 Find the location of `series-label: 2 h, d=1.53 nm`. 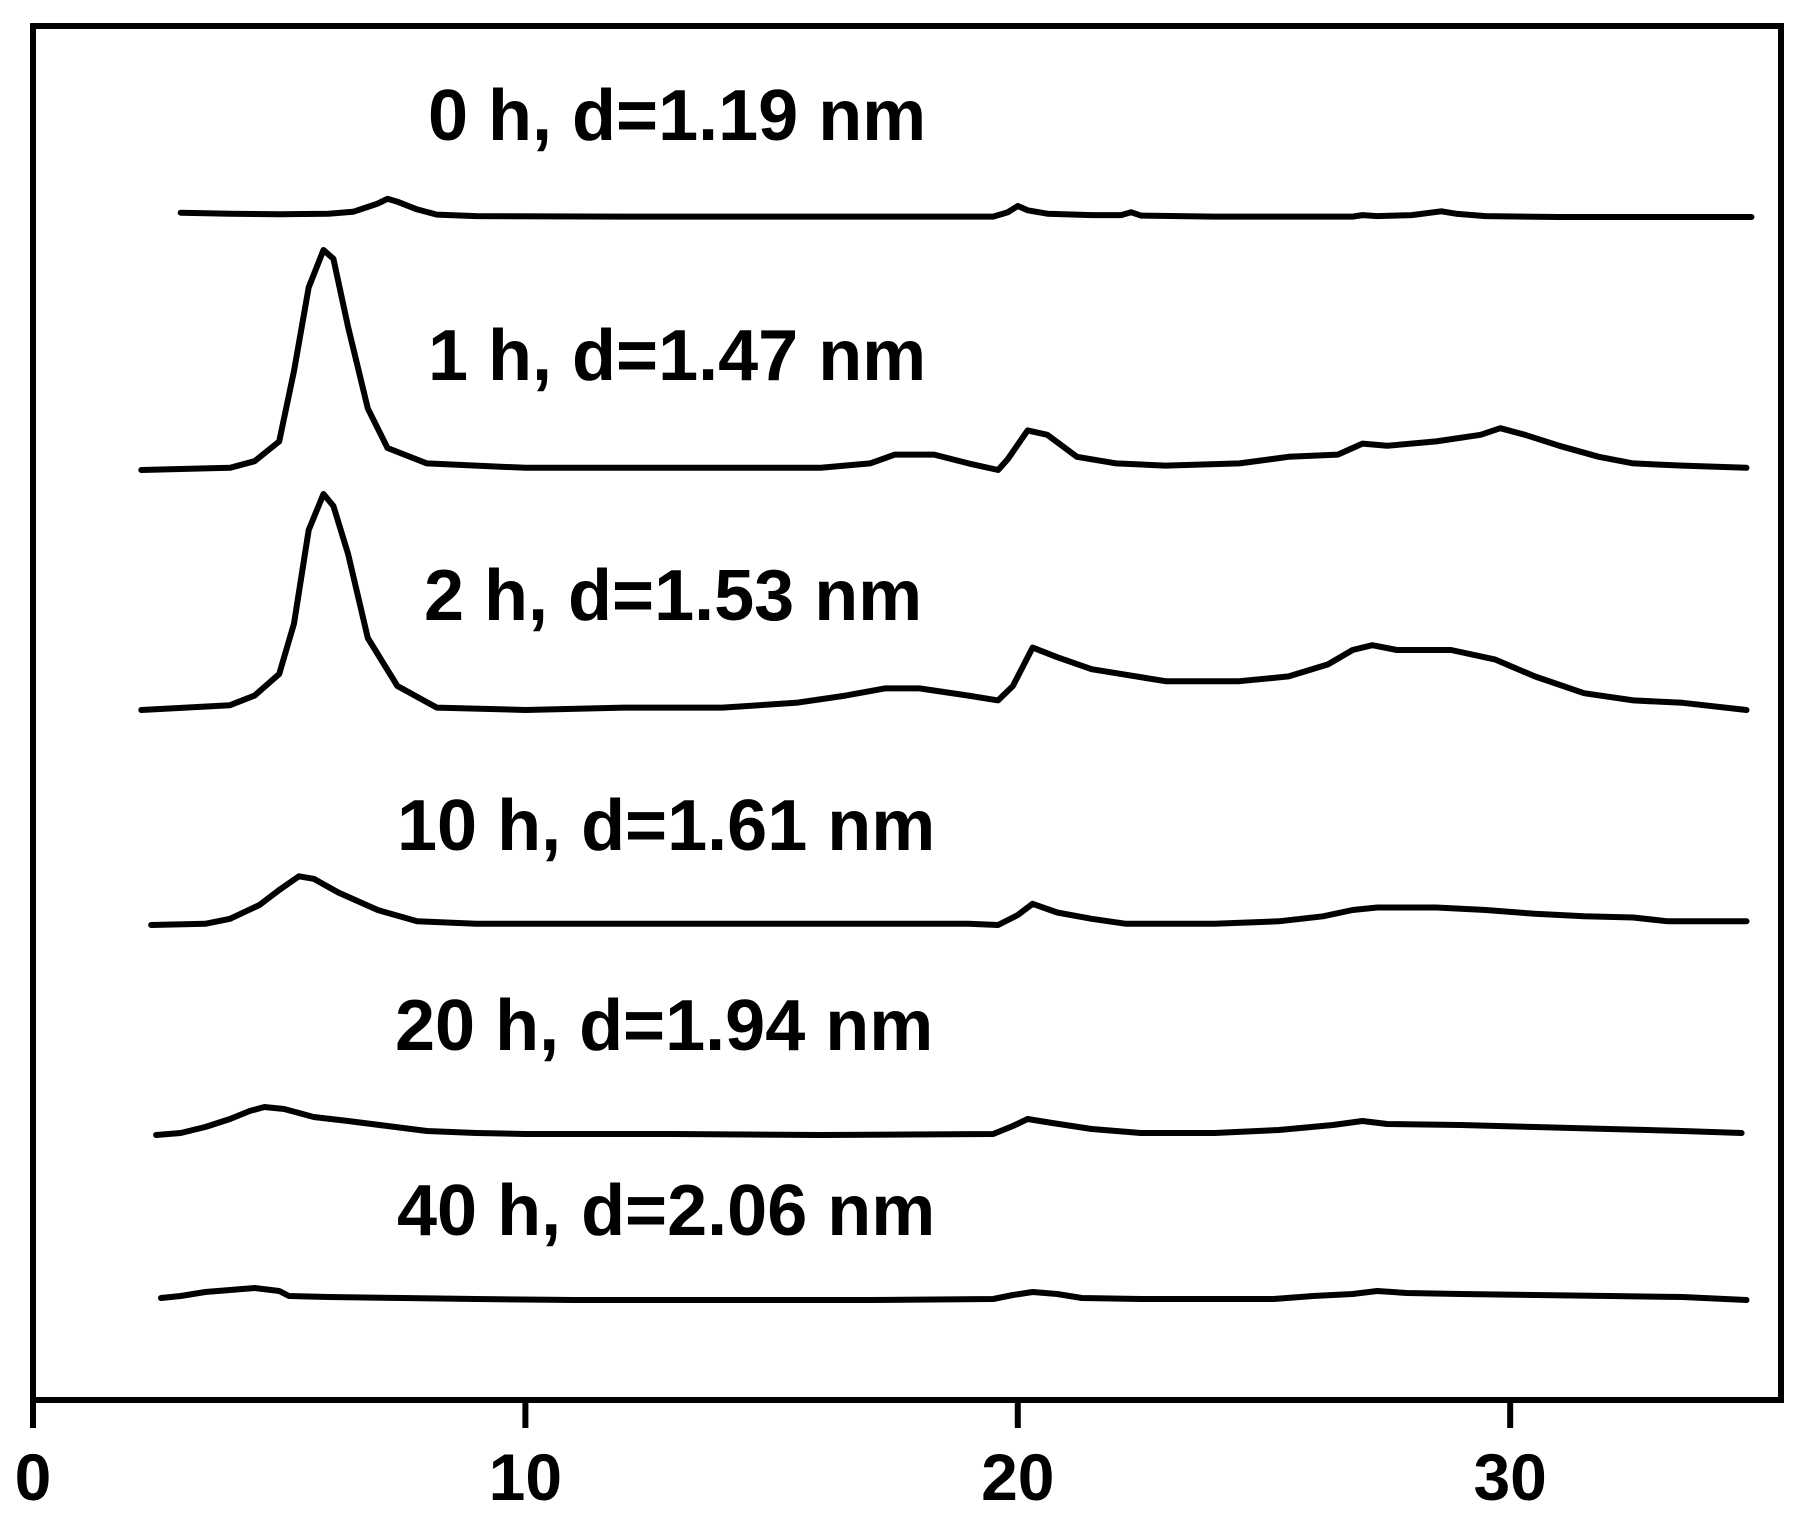

series-label: 2 h, d=1.53 nm is located at coordinates (673, 596).